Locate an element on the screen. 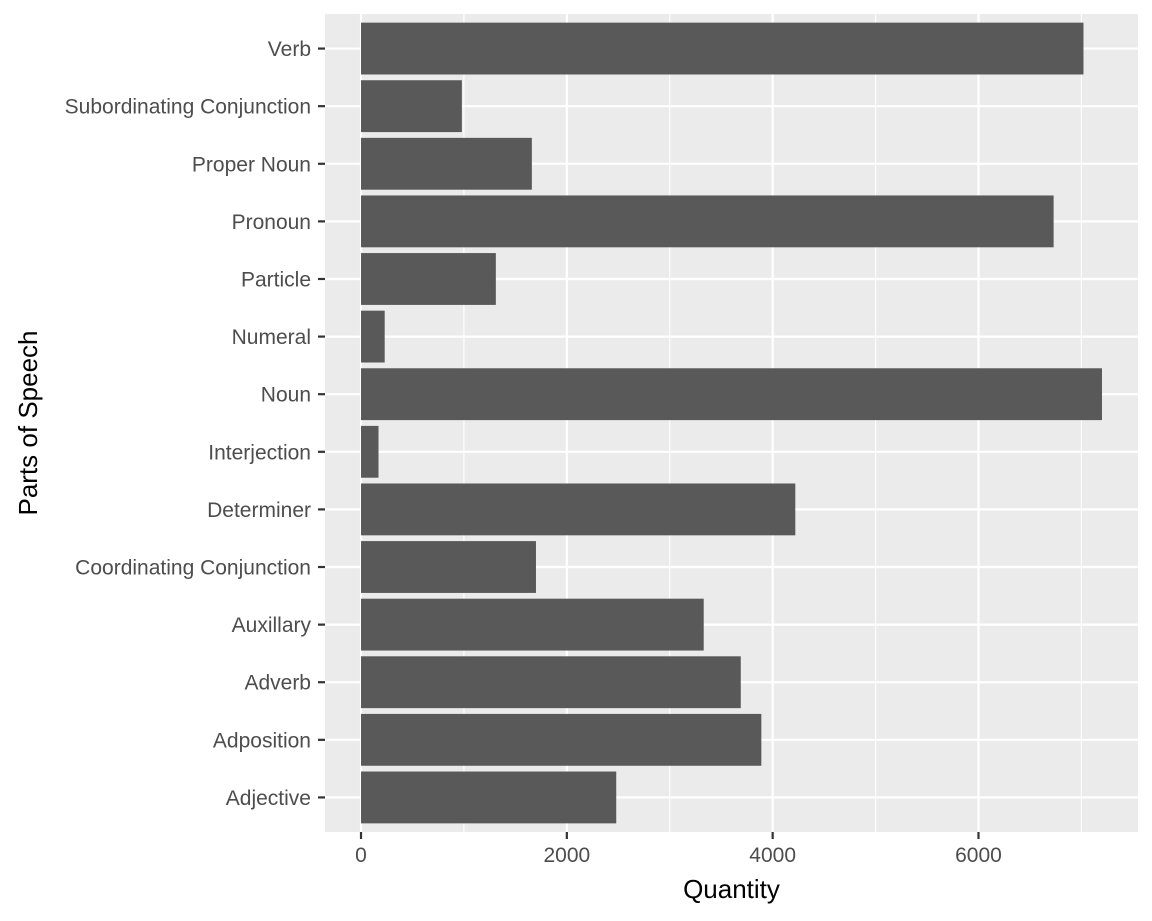 This screenshot has height=921, width=1152. y-tick-label: Subordinating Conjunction is located at coordinates (188, 107).